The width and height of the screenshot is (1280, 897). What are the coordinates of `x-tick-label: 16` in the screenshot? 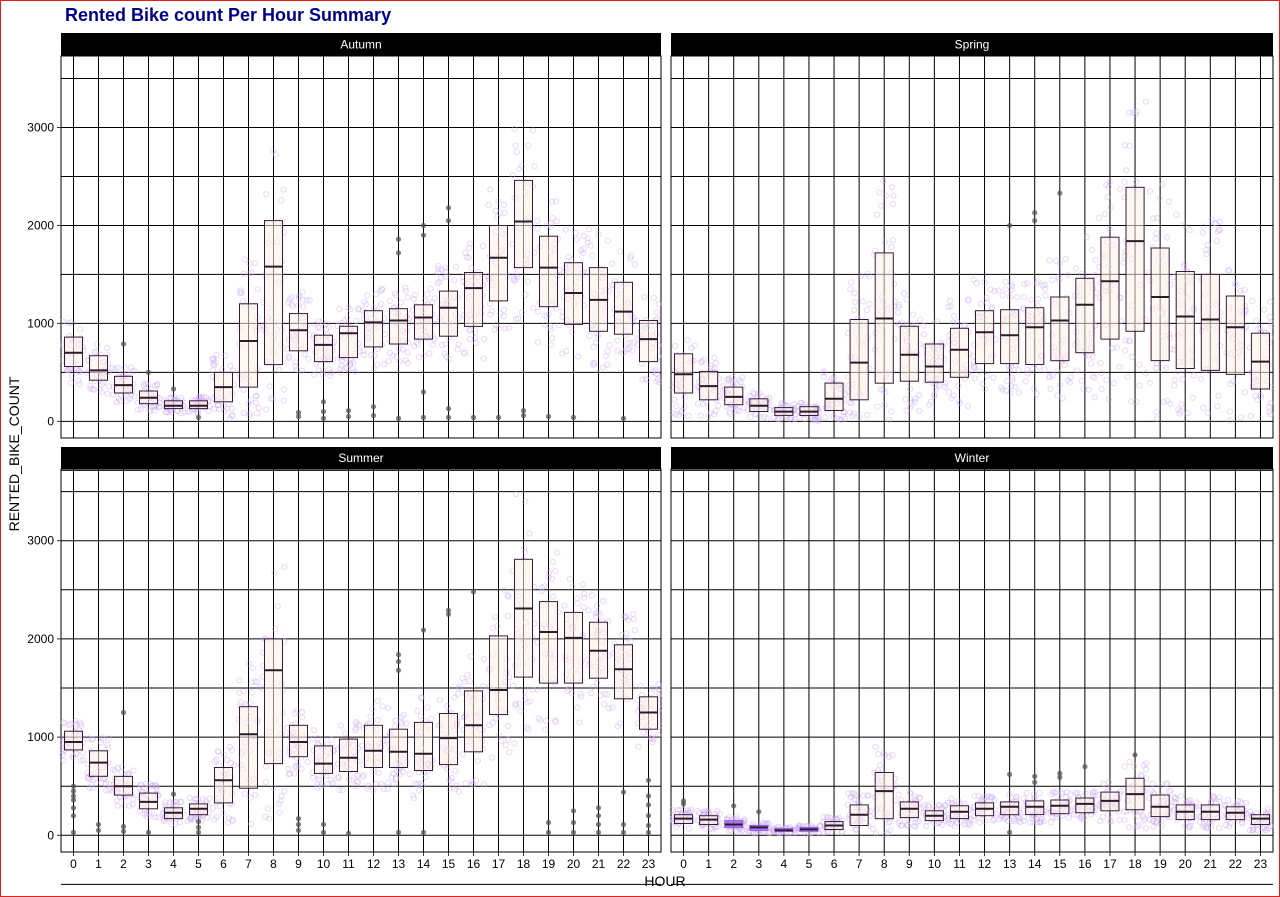 It's located at (1085, 864).